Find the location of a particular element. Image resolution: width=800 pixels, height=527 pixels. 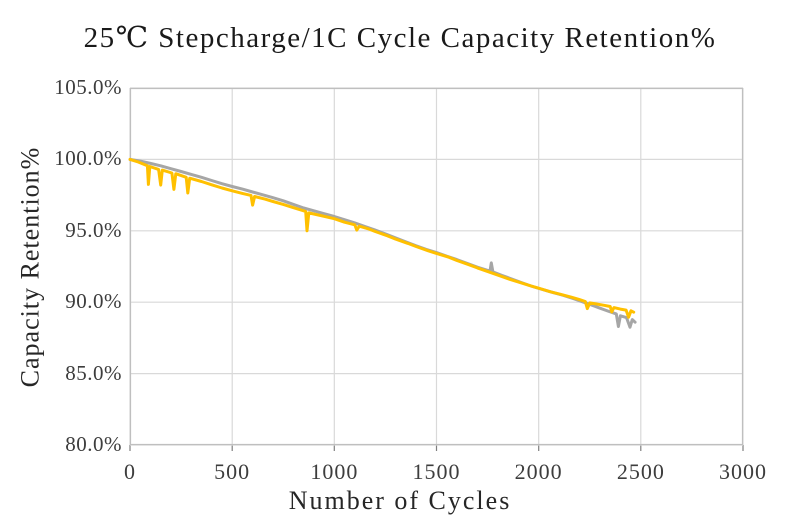

y-tick-label-90.0%: 90.0% is located at coordinates (93, 301).